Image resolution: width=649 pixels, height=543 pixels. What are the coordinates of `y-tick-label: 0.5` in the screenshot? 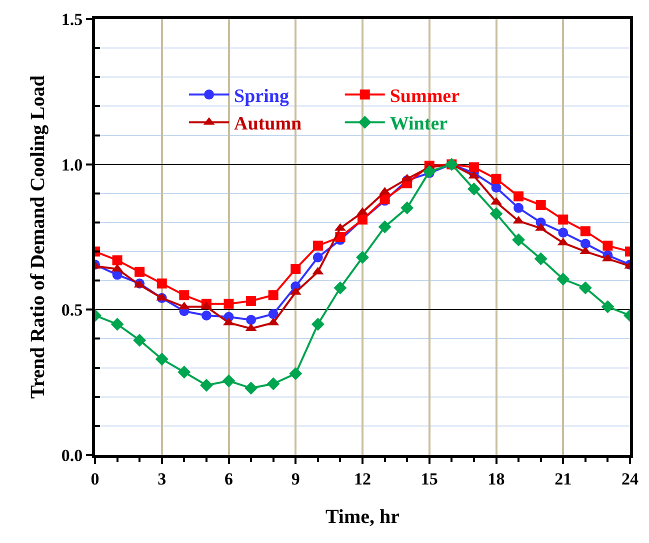 It's located at (72, 310).